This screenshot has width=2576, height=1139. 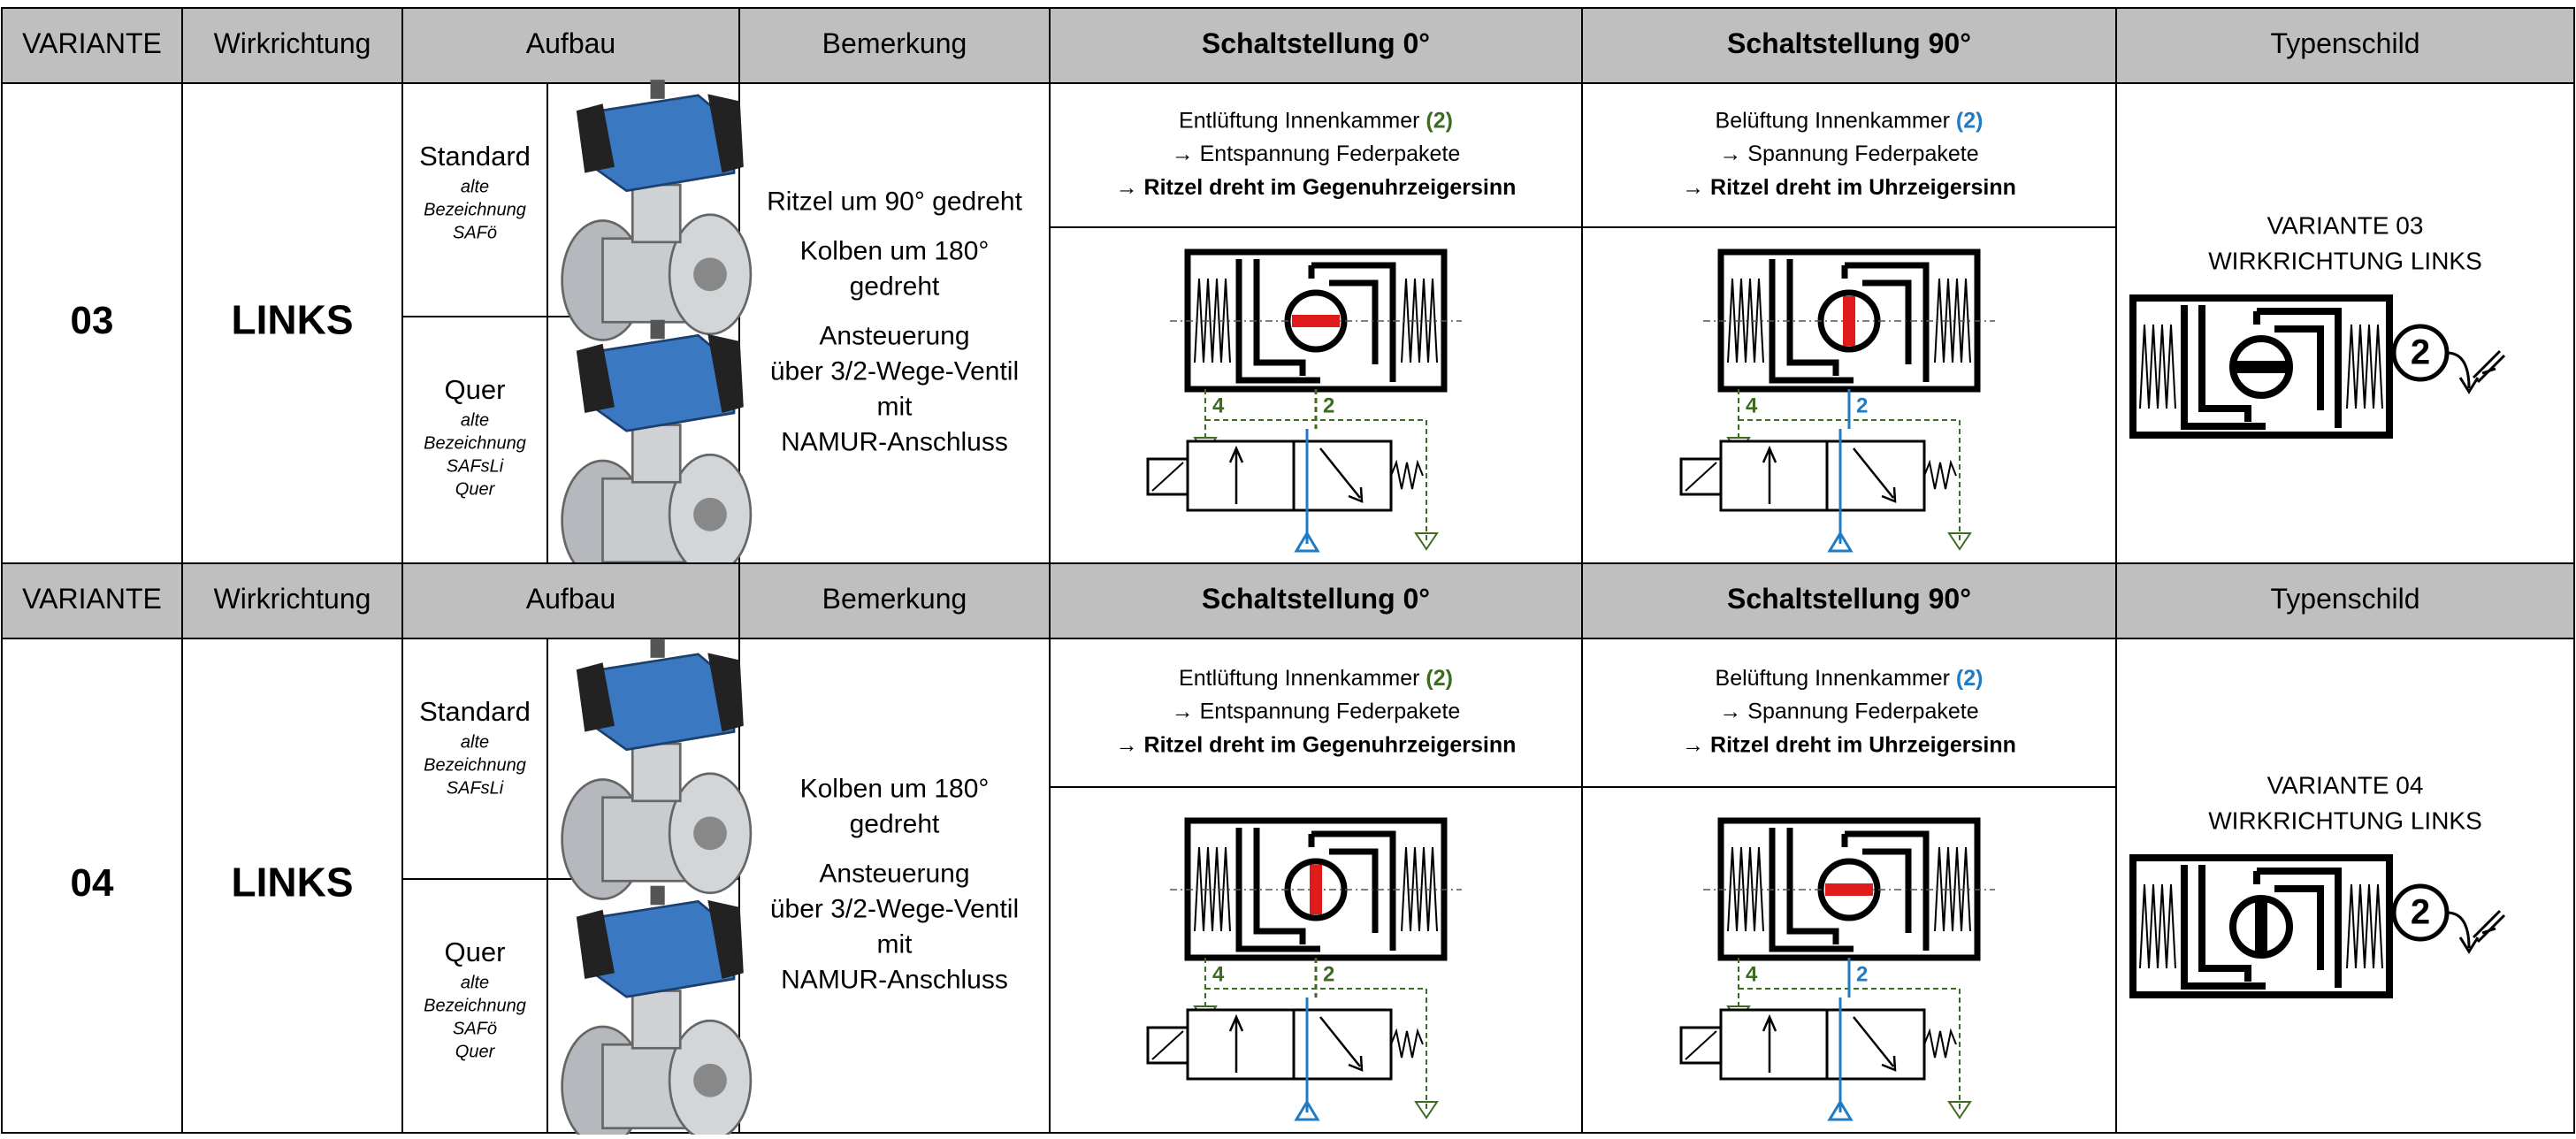 What do you see at coordinates (2345, 43) in the screenshot?
I see `header-label: Typenschild` at bounding box center [2345, 43].